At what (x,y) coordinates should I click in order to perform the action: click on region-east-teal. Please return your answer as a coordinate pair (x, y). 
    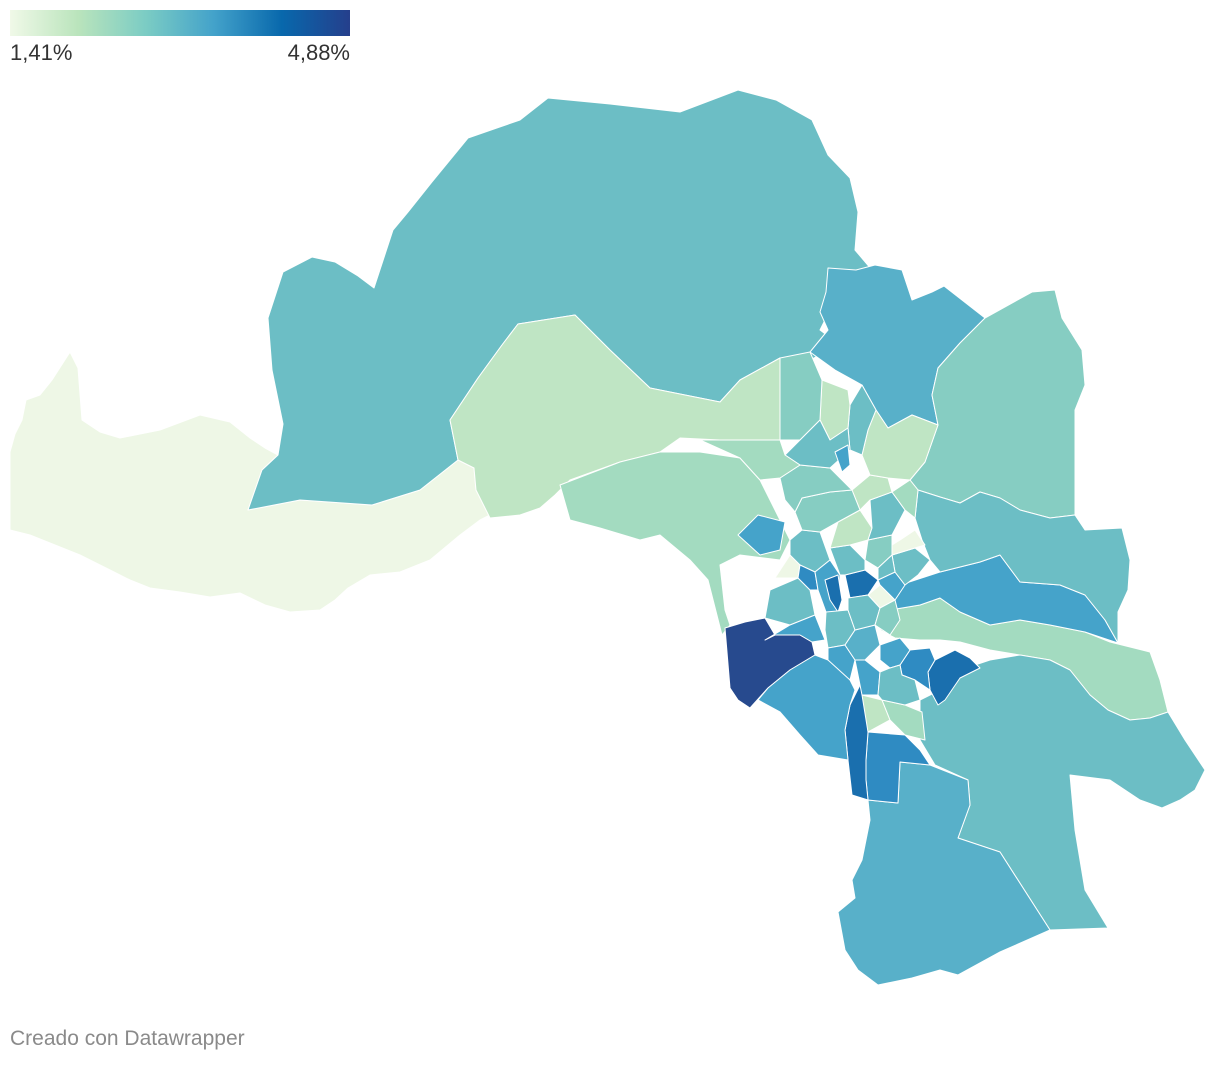
    Looking at the image, I should click on (1022, 566).